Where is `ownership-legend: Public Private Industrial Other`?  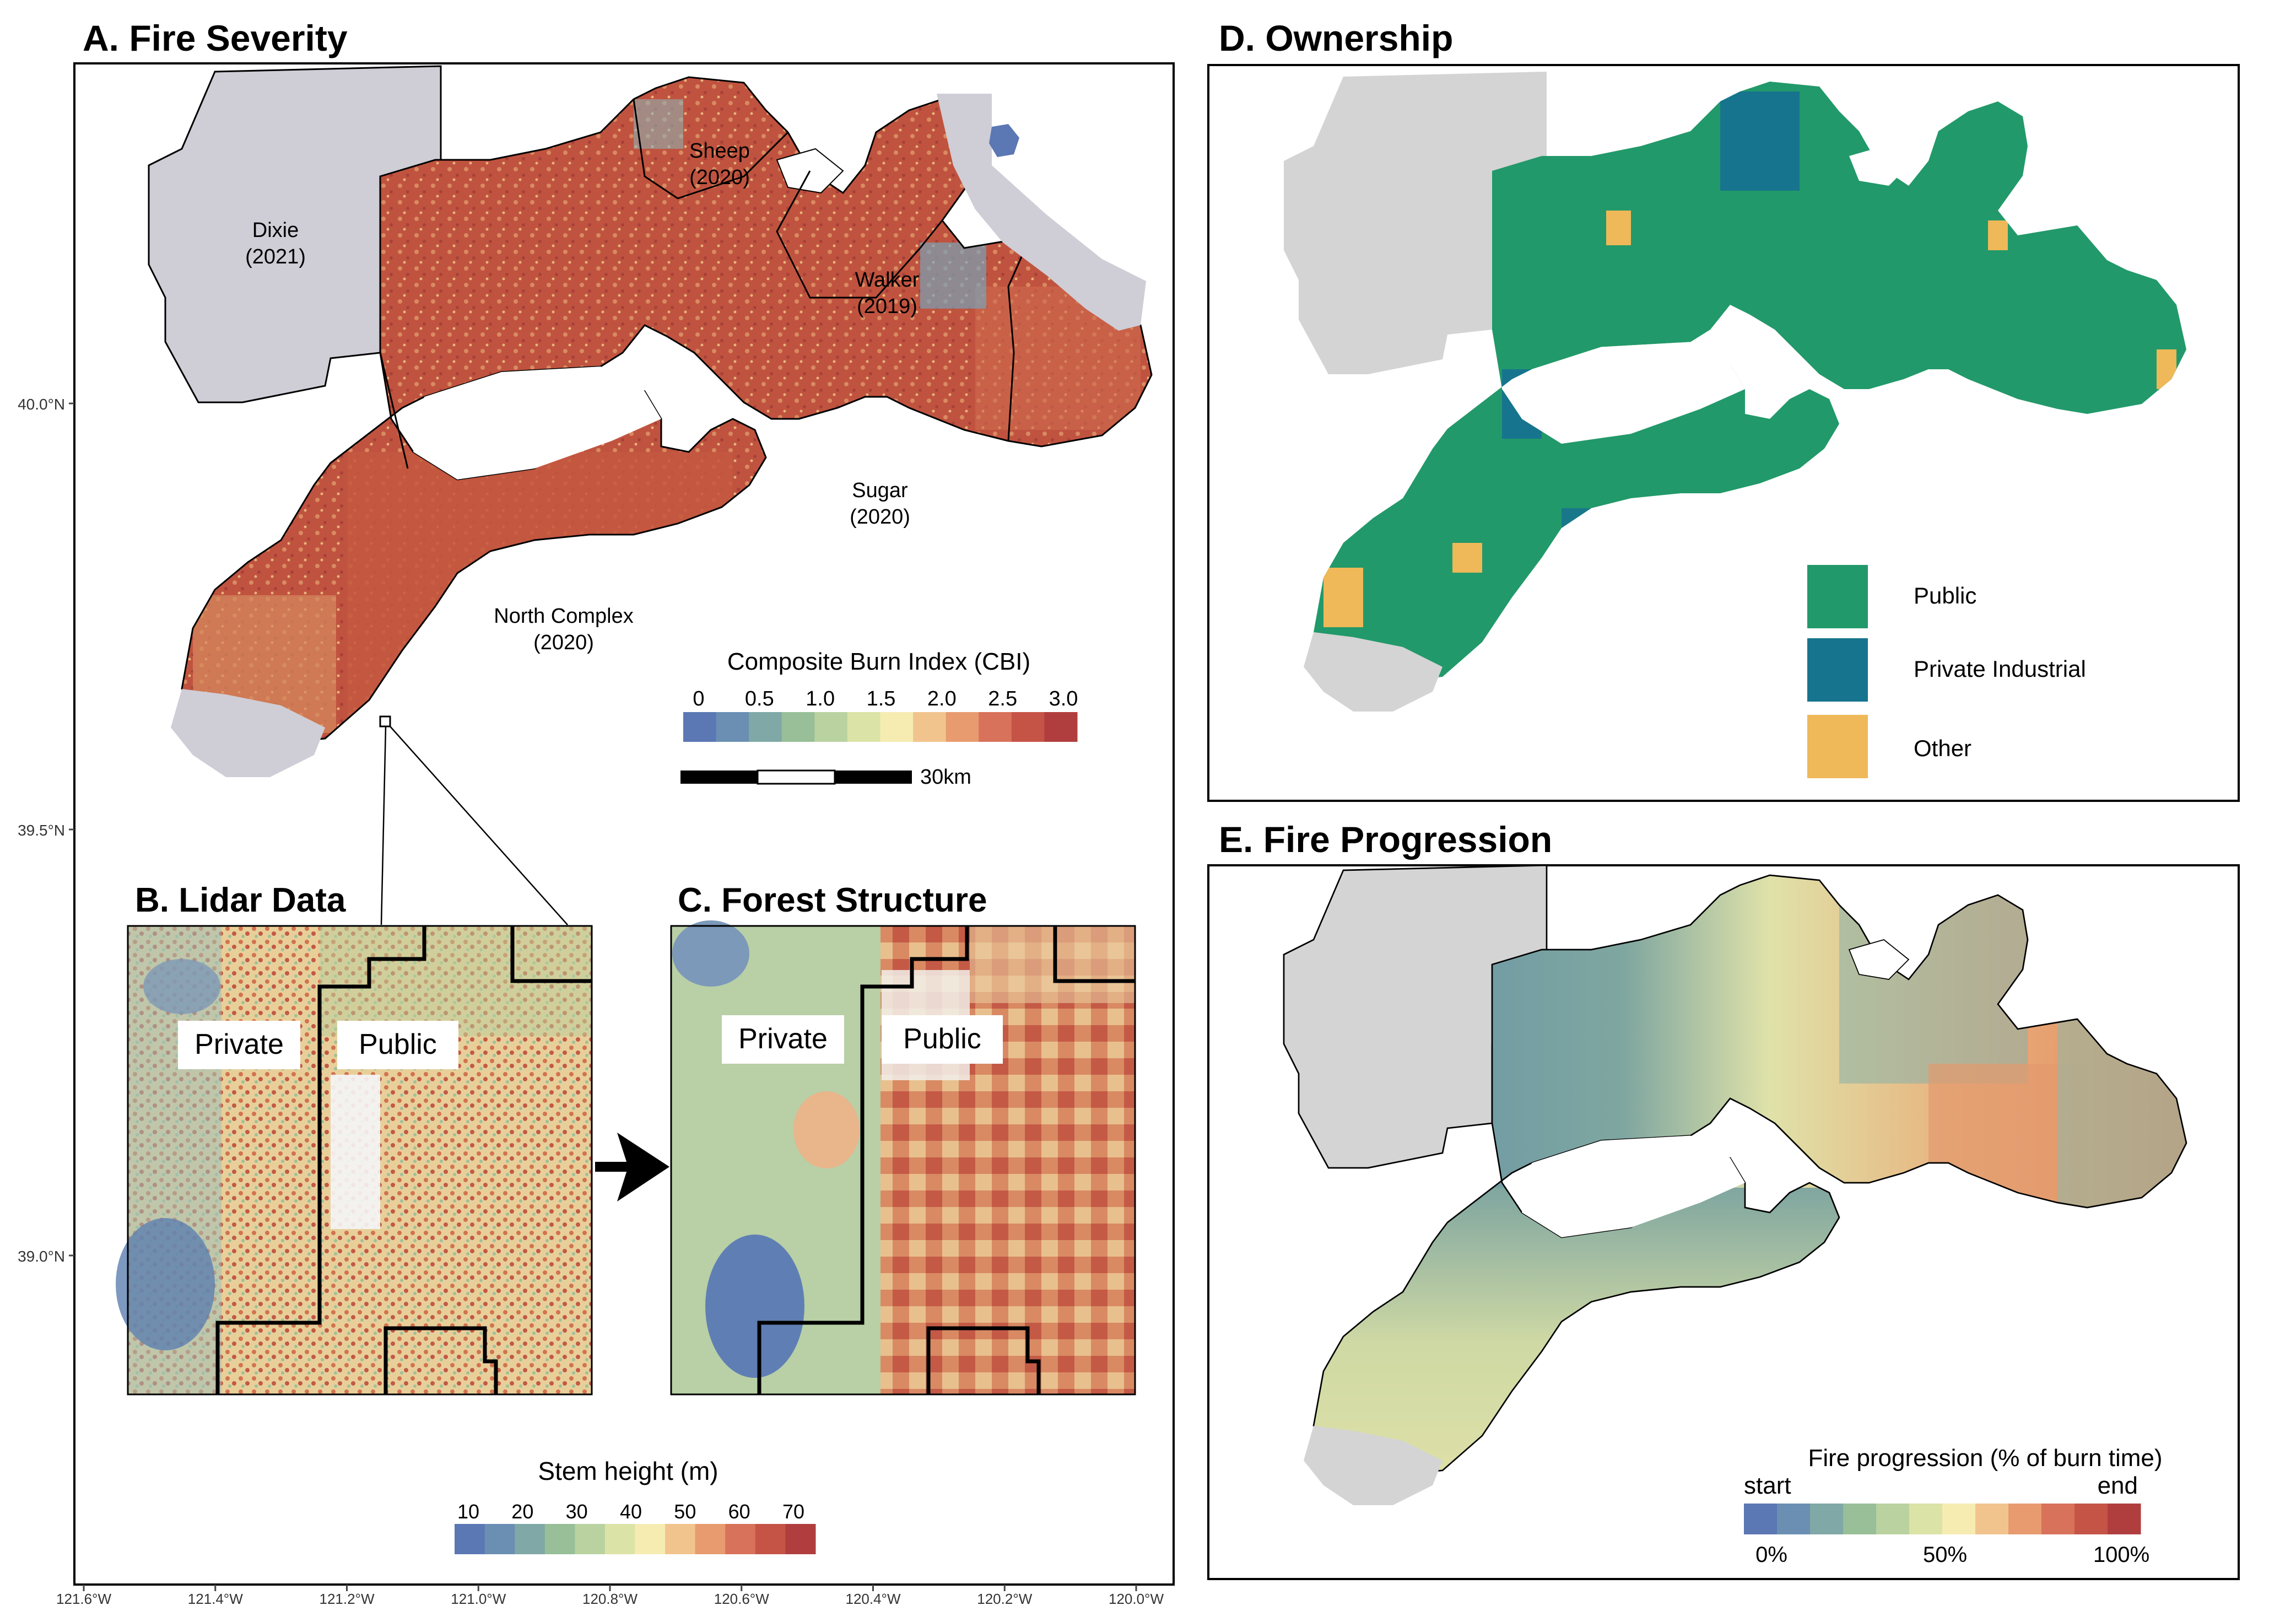 ownership-legend: Public Private Industrial Other is located at coordinates (1947, 672).